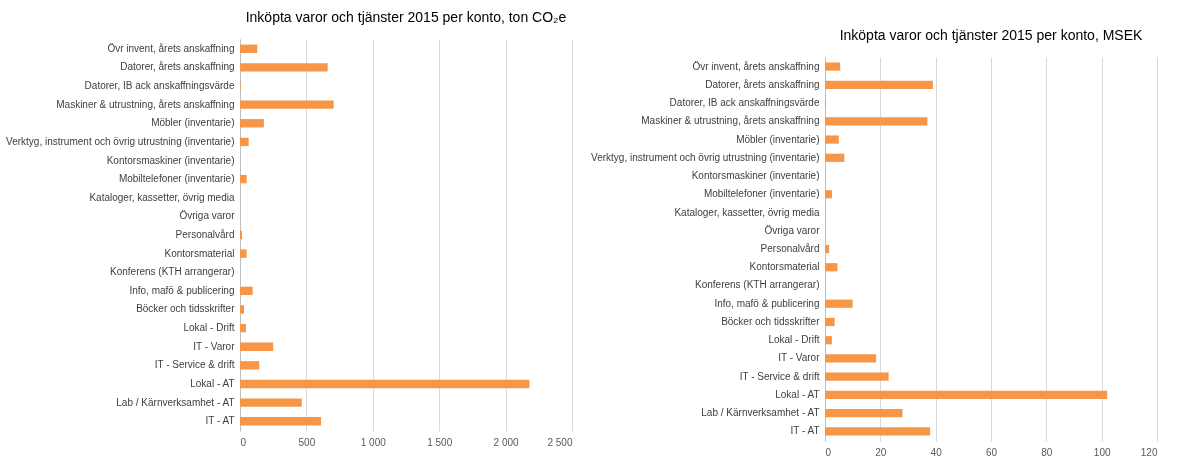 This screenshot has height=470, width=1203. Describe the element at coordinates (307, 442) in the screenshot. I see `x-tick-label: 500` at that location.